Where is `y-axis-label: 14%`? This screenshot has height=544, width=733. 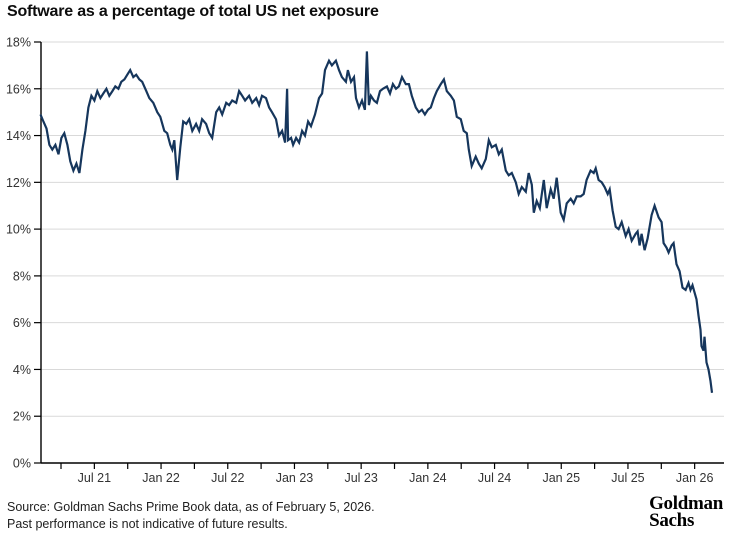 y-axis-label: 14% is located at coordinates (18, 136).